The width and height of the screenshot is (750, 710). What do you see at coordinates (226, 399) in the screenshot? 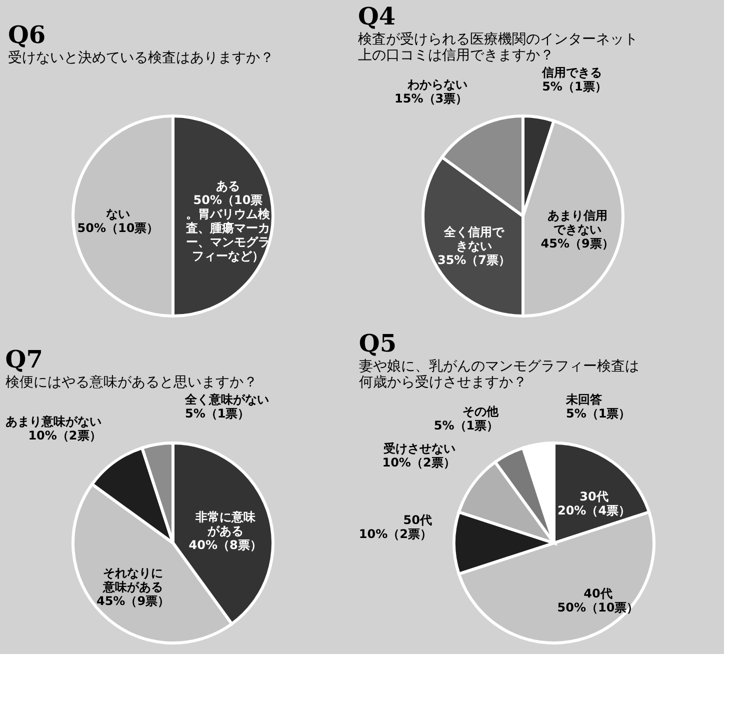
I see `slice-label: 全く意味がない` at bounding box center [226, 399].